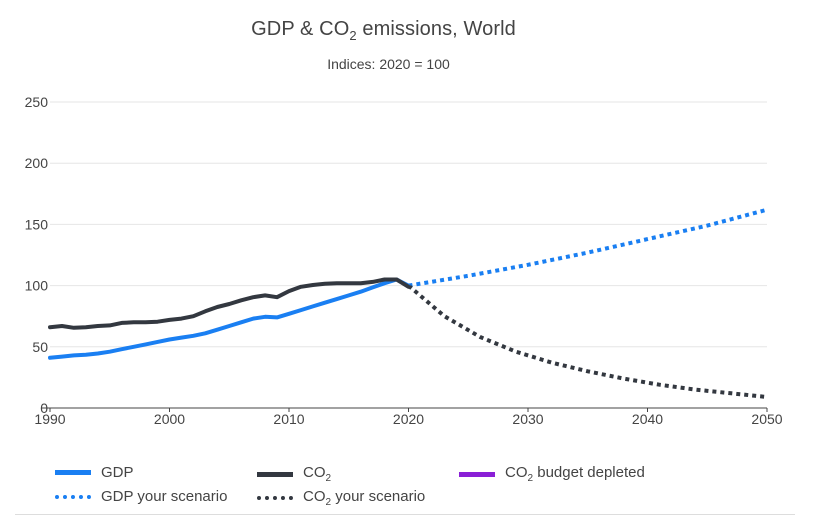 This screenshot has width=815, height=517. I want to click on y-tick-label-100: 100, so click(37, 286).